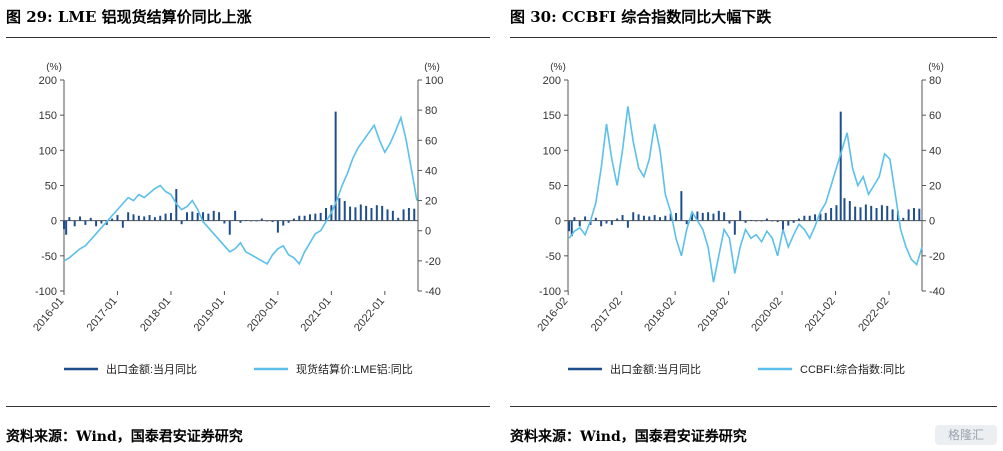 The width and height of the screenshot is (1003, 451). Describe the element at coordinates (552, 314) in the screenshot. I see `x-tick-label: 2016-02` at that location.